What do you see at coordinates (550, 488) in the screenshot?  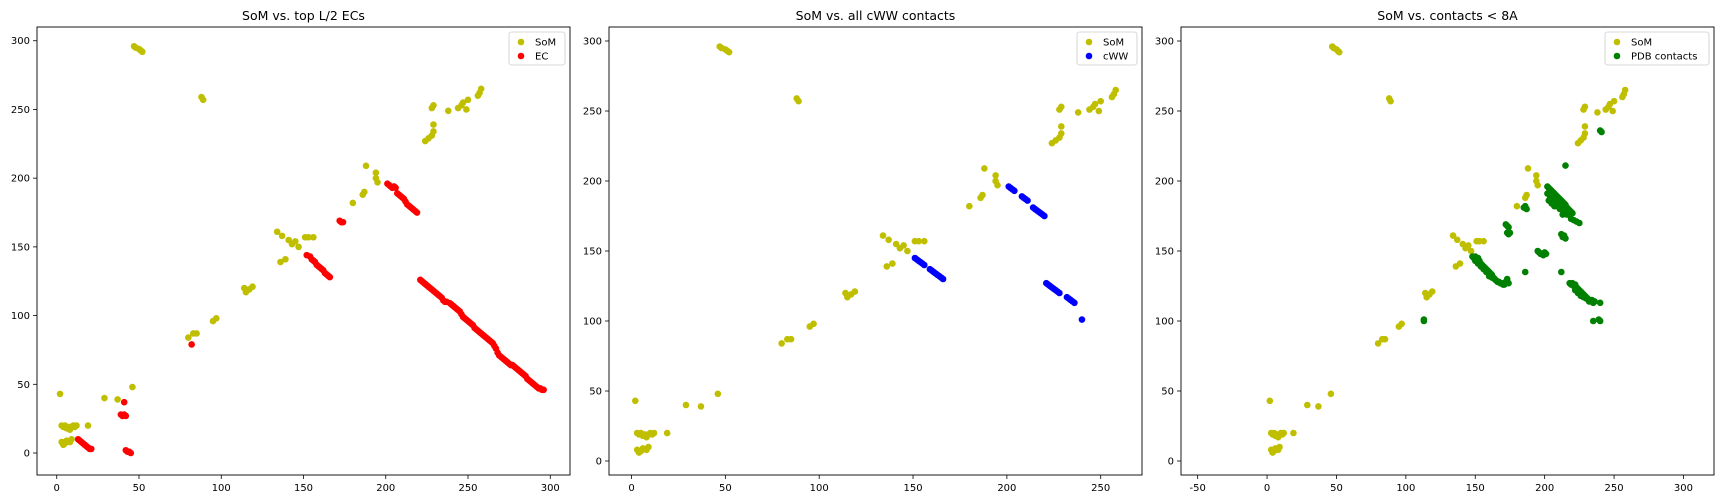 I see `x-tick-label: 300` at bounding box center [550, 488].